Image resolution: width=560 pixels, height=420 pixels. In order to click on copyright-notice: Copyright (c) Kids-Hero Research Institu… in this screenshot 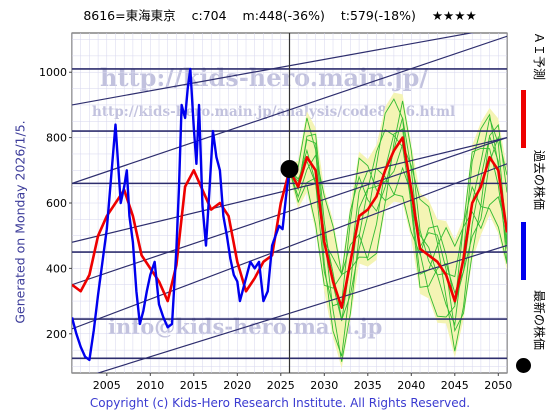, I will do `click(280, 403)`.